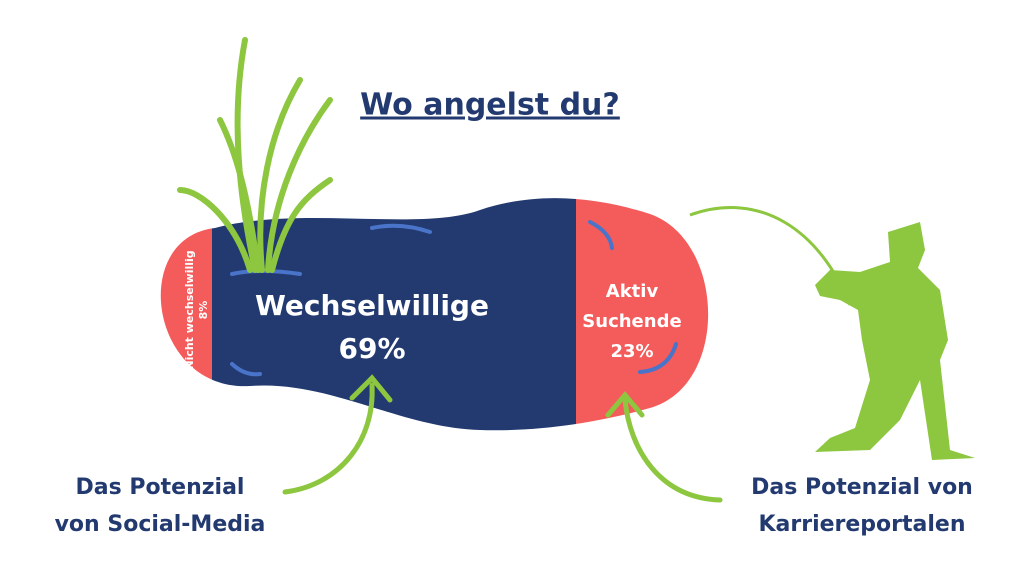 Image resolution: width=1024 pixels, height=576 pixels. Describe the element at coordinates (895, 341) in the screenshot. I see `fisherman` at that location.